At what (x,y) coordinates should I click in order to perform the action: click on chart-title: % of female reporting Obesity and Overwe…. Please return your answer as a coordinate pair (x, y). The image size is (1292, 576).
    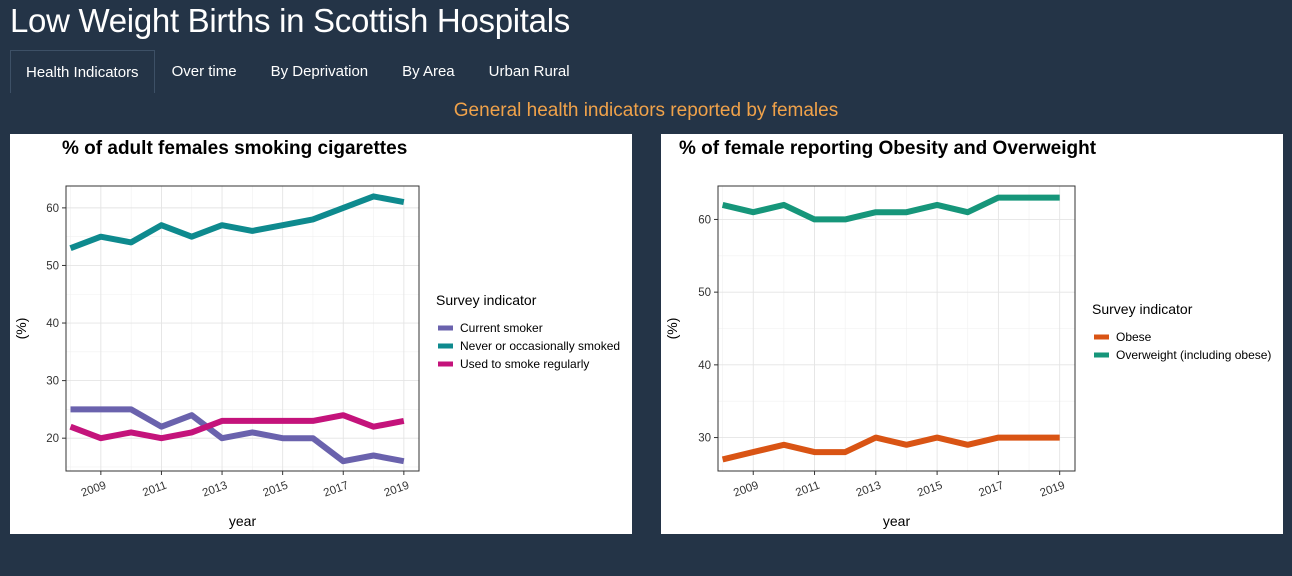
    Looking at the image, I should click on (888, 148).